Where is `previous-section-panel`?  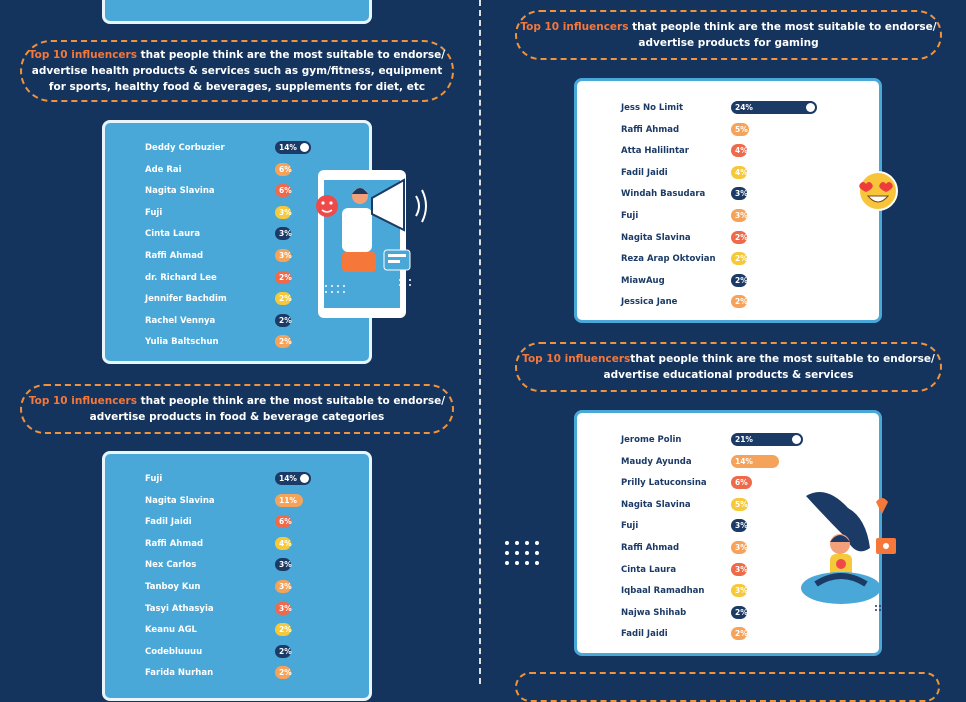
previous-section-panel is located at coordinates (237, 12).